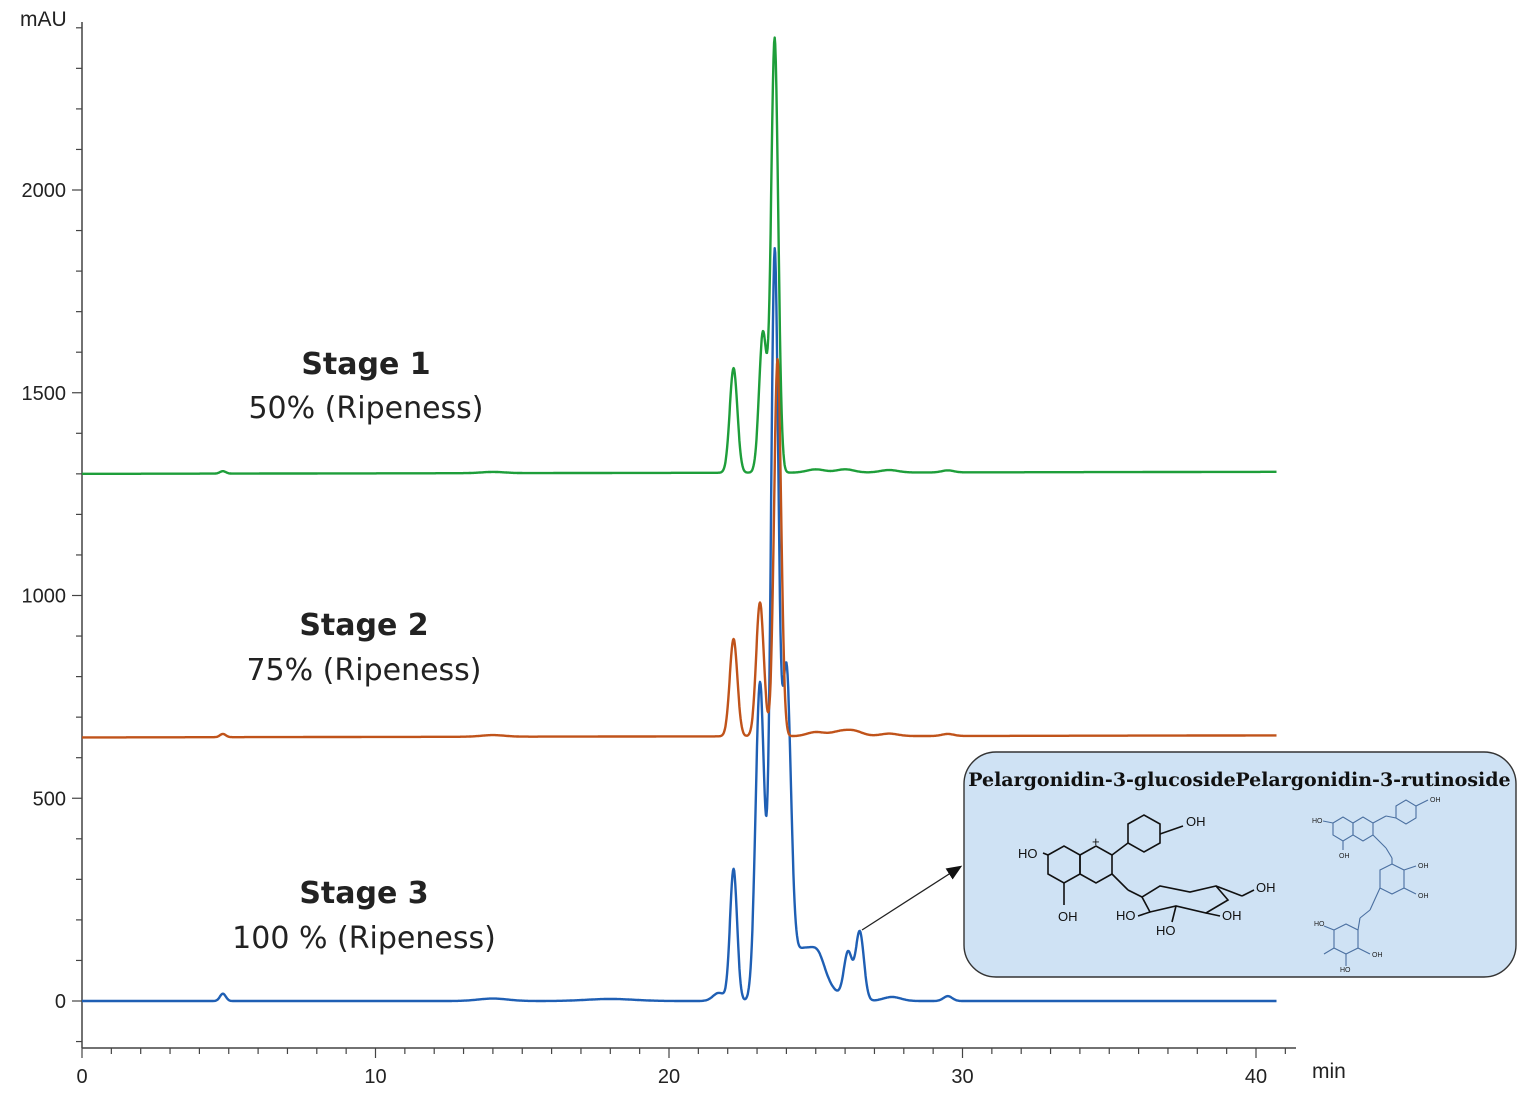  Describe the element at coordinates (1375, 882) in the screenshot. I see `pelargonidin-3-rutinoside-structure` at that location.